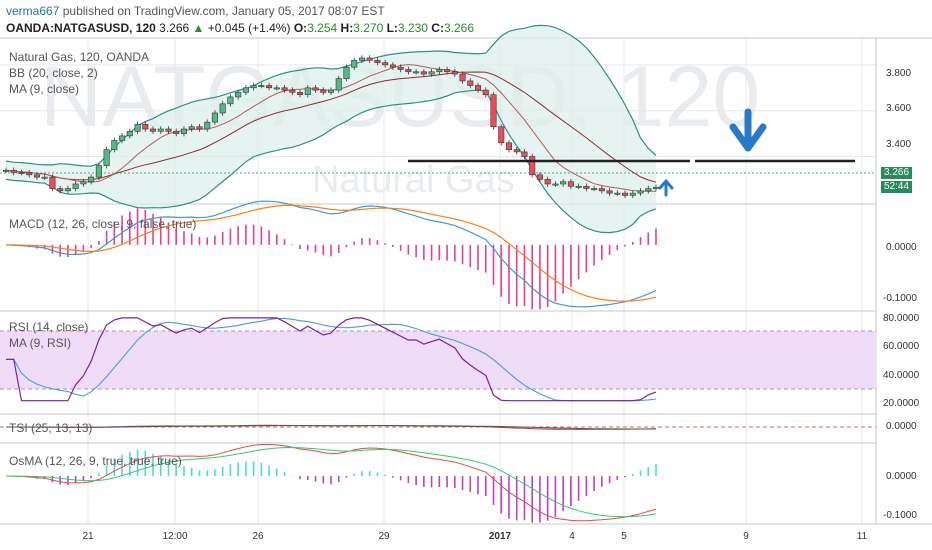 This screenshot has width=932, height=550. Describe the element at coordinates (49, 327) in the screenshot. I see `rsi-legend: RSI (14, close)` at that location.